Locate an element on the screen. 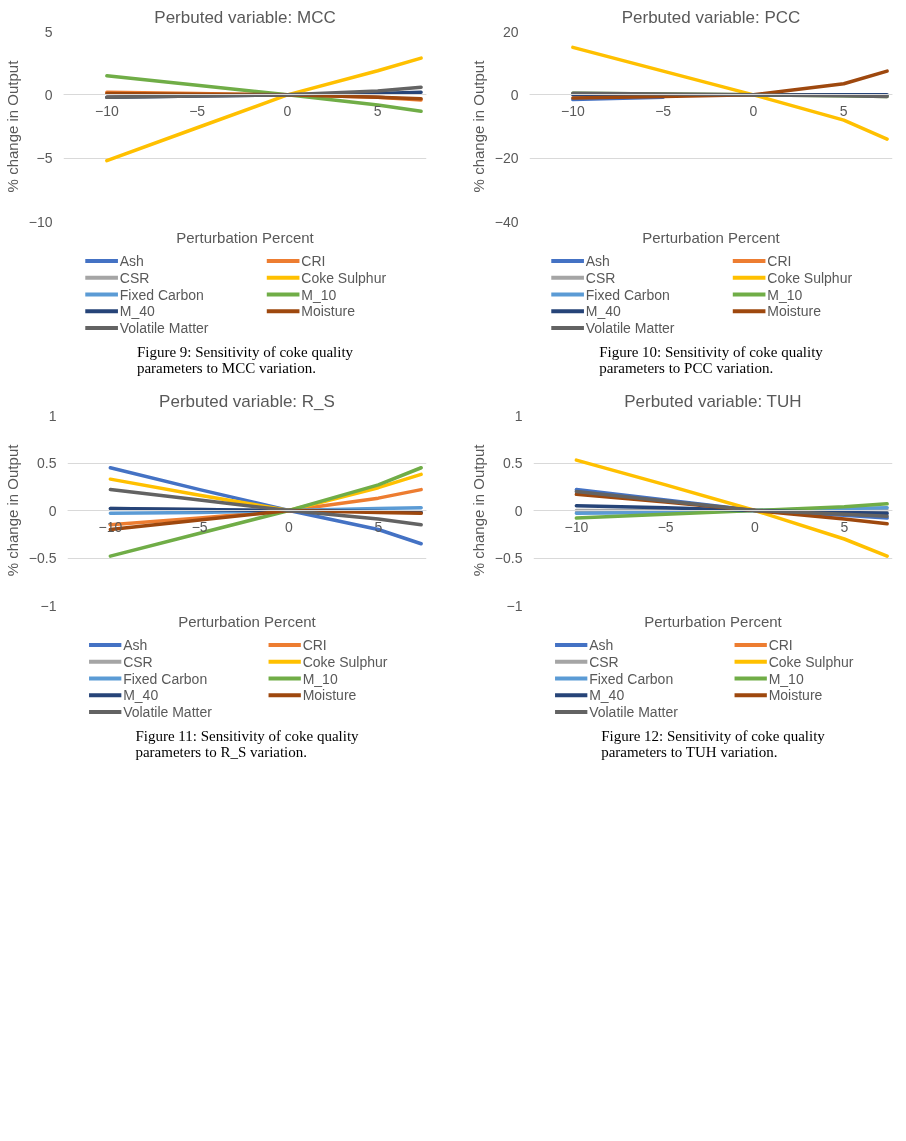  y-tick-label: −20 is located at coordinates (506, 158).